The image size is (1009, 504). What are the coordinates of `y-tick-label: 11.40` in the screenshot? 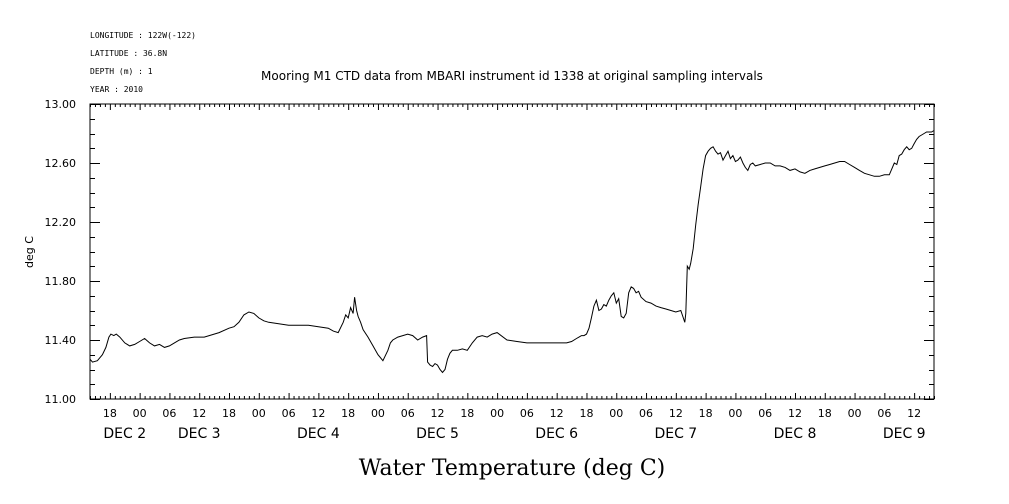 It's located at (61, 340).